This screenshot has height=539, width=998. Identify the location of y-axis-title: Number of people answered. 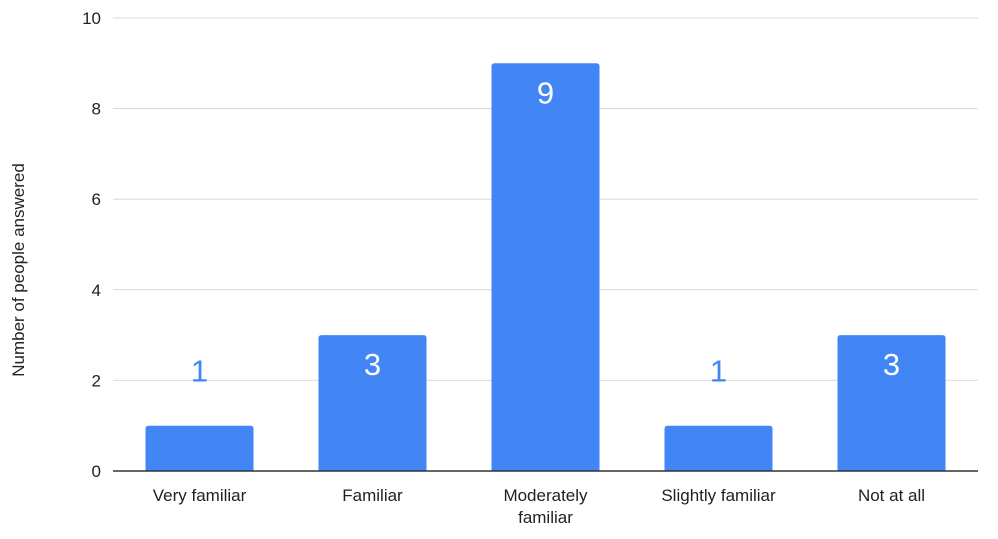
(18, 270).